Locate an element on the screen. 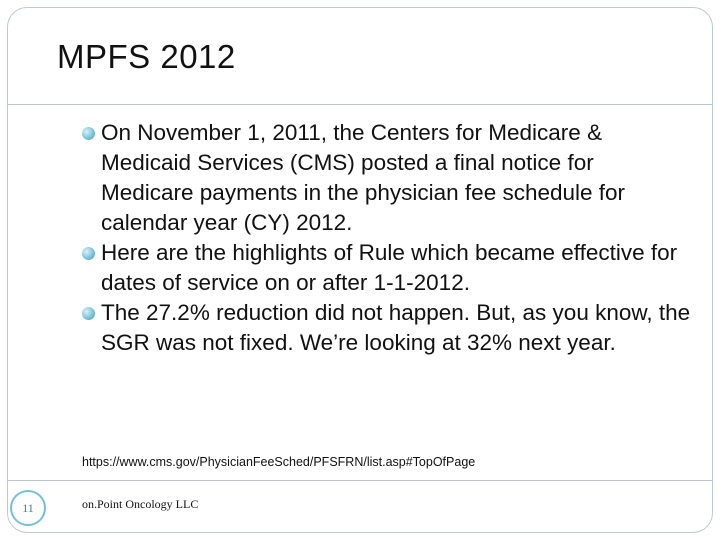 This screenshot has width=720, height=540. page-number: 11 is located at coordinates (28, 507).